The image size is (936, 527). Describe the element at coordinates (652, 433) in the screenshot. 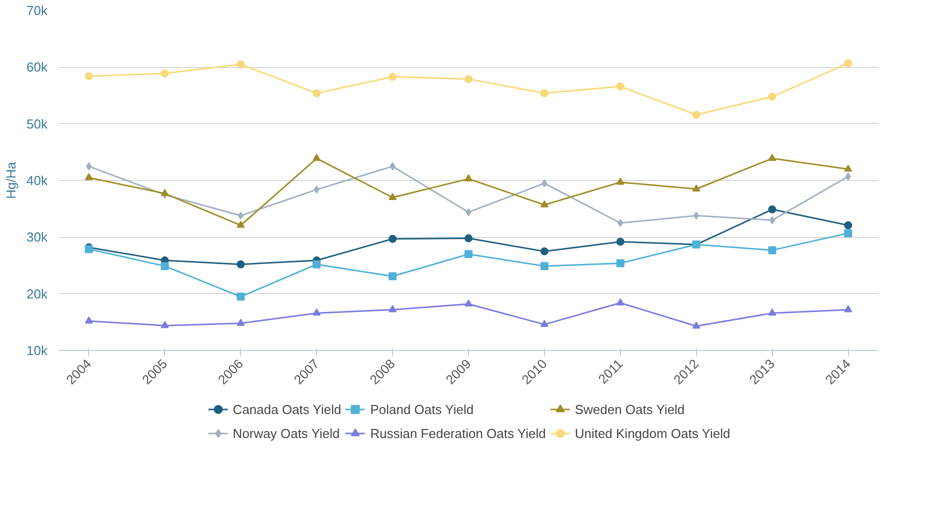

I see `legend-label: United Kingdom Oats Yield` at that location.